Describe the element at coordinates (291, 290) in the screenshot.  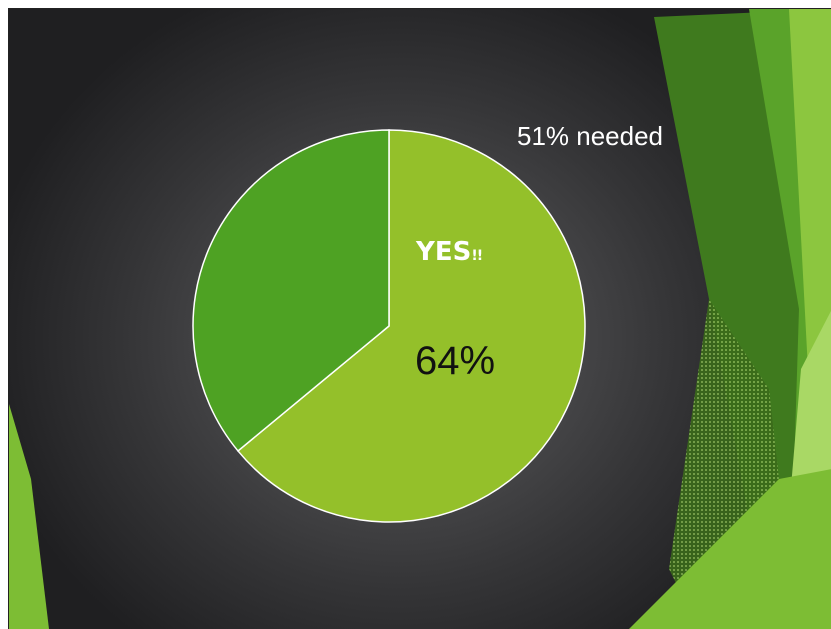
I see `pie-slice-no` at that location.